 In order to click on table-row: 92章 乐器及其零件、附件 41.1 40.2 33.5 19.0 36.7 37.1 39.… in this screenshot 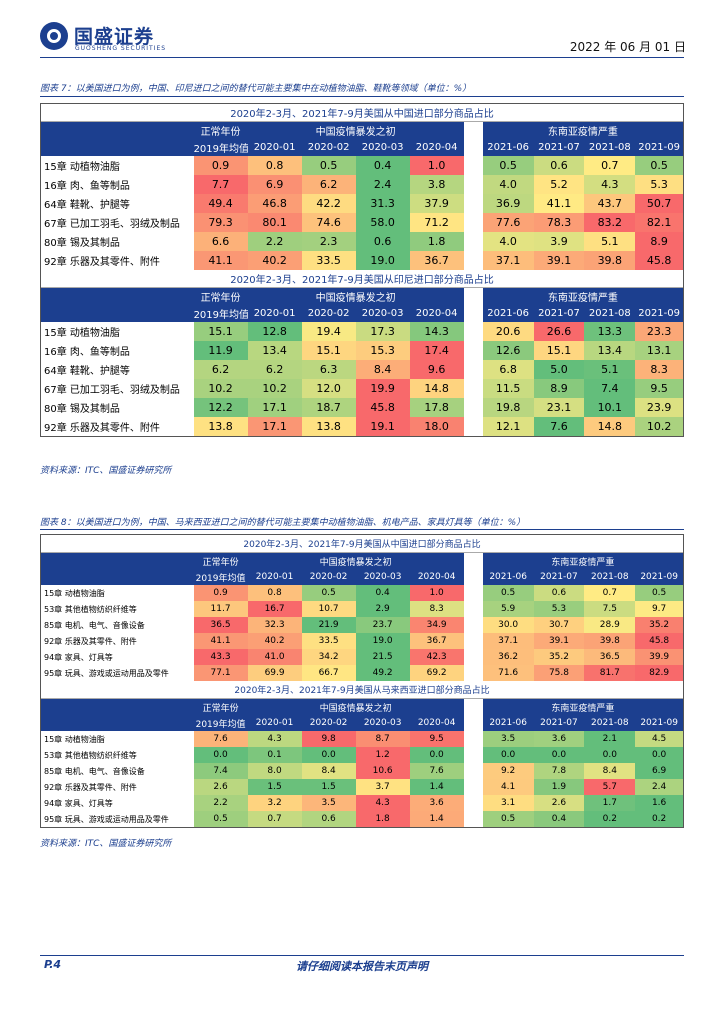, I will do `click(362, 641)`.